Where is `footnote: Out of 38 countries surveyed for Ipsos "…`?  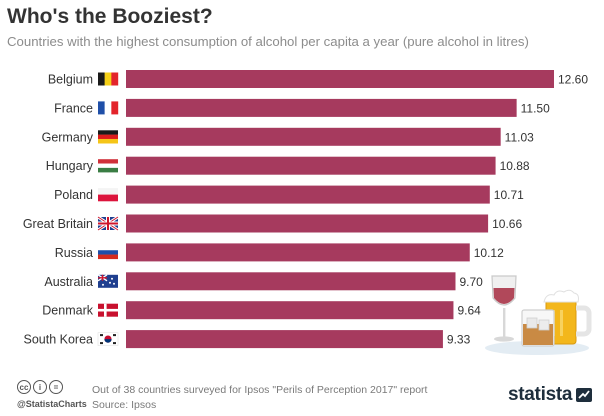
footnote: Out of 38 countries surveyed for Ipsos "… is located at coordinates (259, 398).